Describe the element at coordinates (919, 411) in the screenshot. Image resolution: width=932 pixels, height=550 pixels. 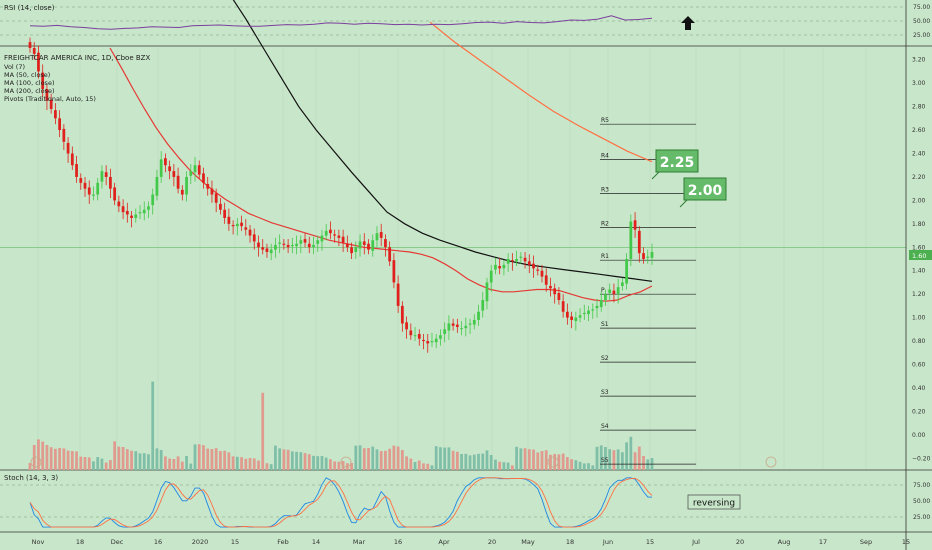
I see `y-tick-label: 0.20` at that location.